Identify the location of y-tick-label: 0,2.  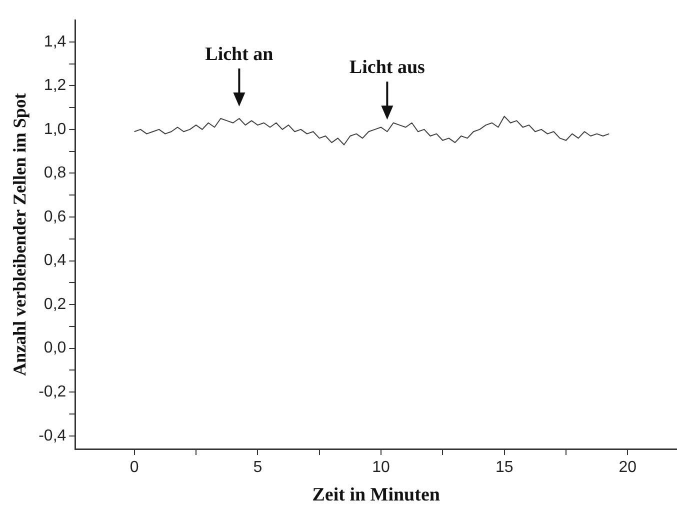
(55, 304).